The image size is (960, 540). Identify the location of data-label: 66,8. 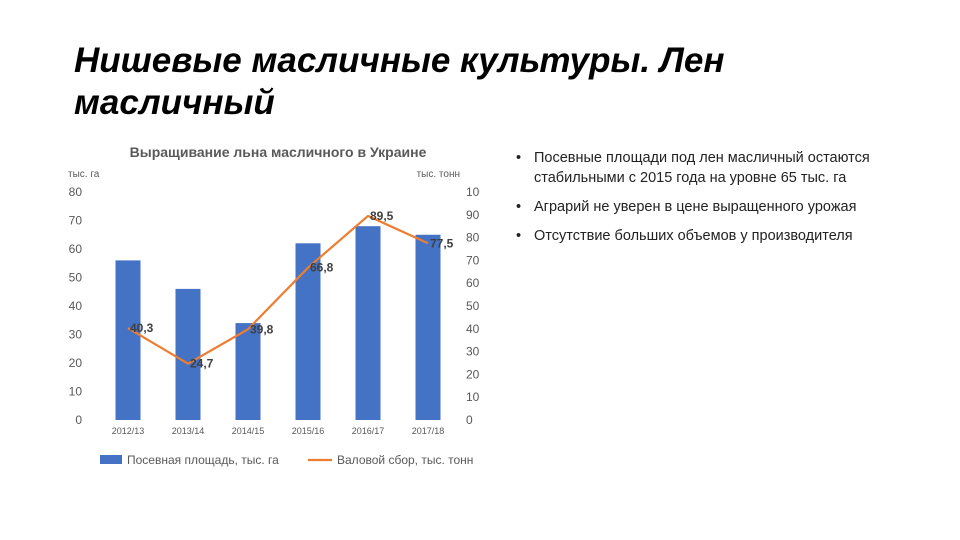
(322, 268).